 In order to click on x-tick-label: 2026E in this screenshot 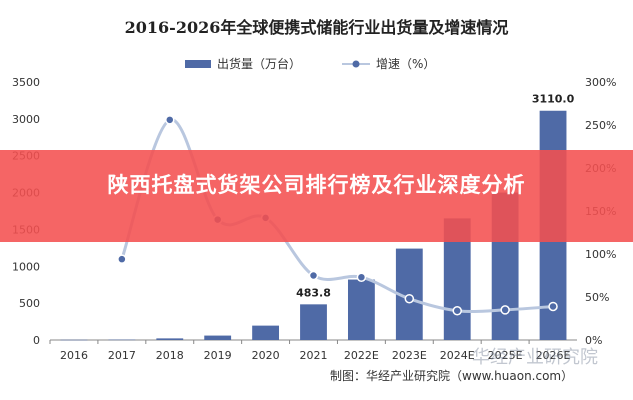, I will do `click(553, 355)`.